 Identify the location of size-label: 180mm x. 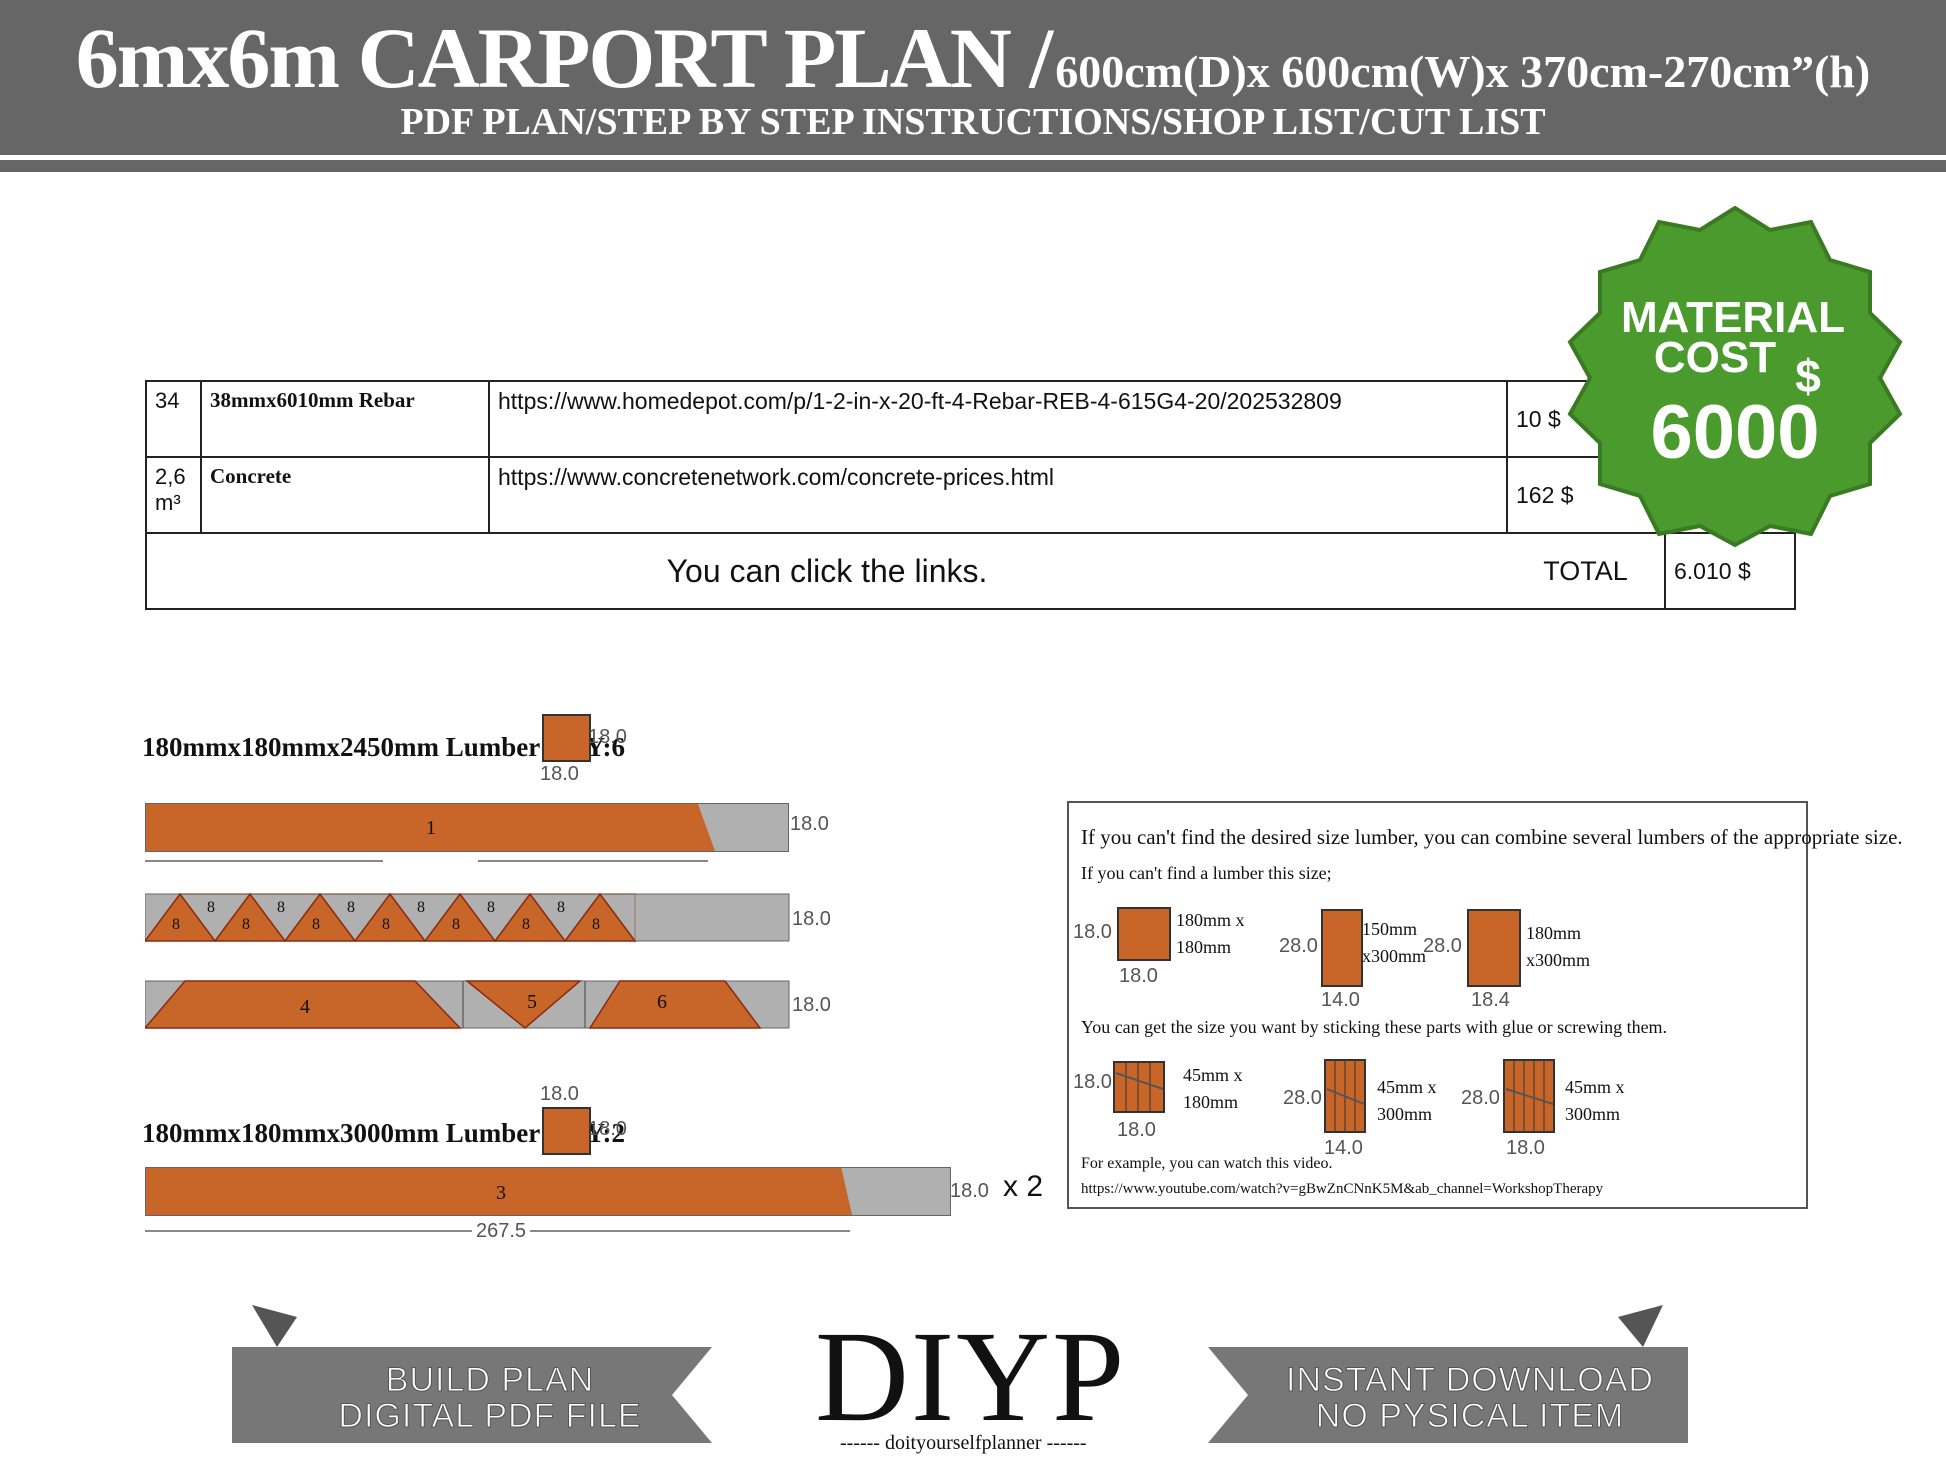
(1210, 920).